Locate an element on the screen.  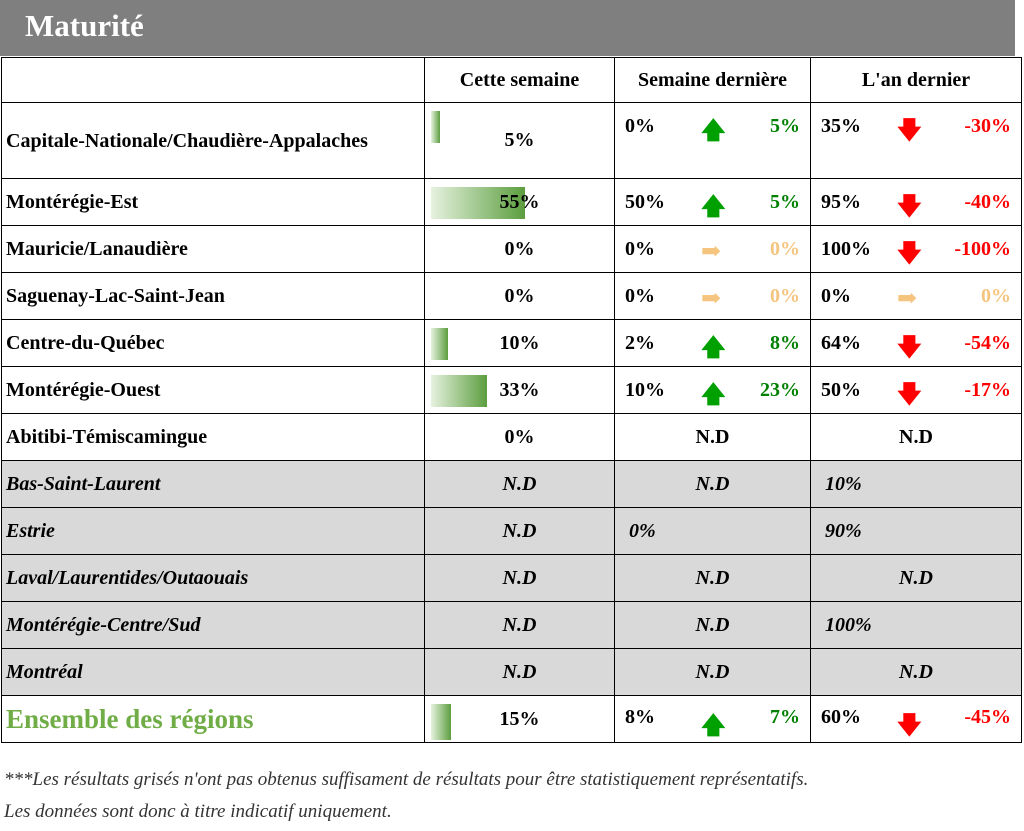
last-year-change: 0% is located at coordinates (996, 296).